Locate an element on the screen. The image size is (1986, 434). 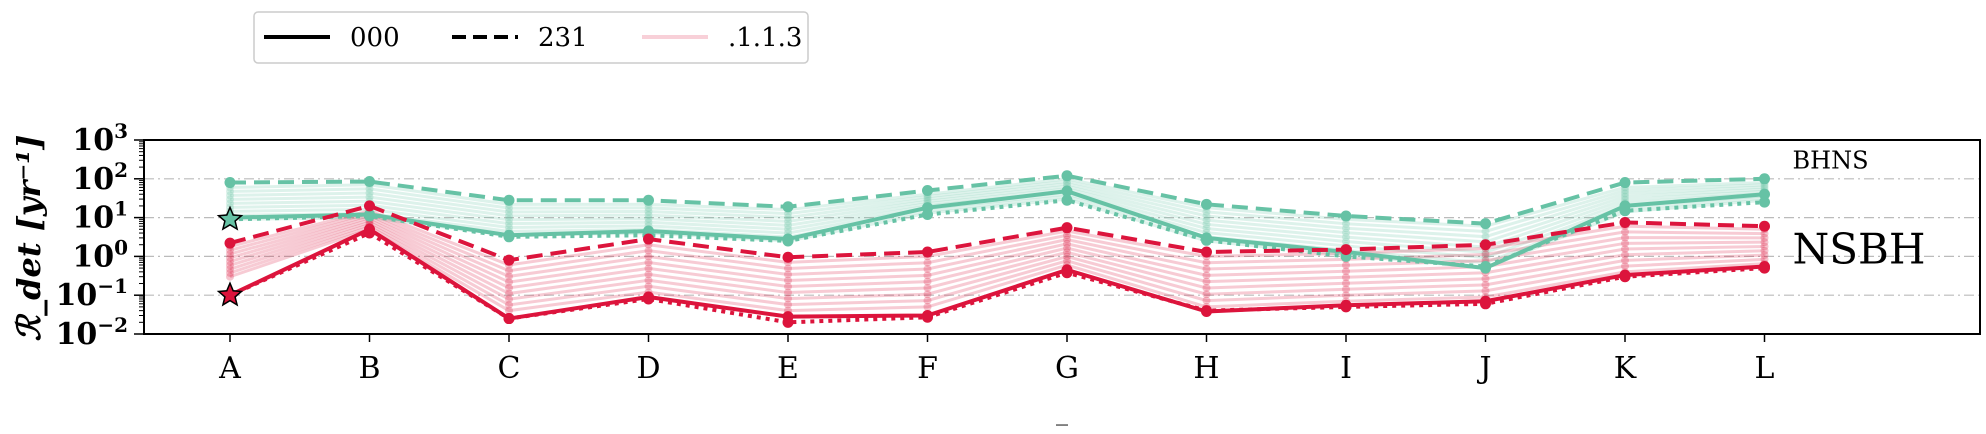
x-tick-label-I: I is located at coordinates (1346, 368).